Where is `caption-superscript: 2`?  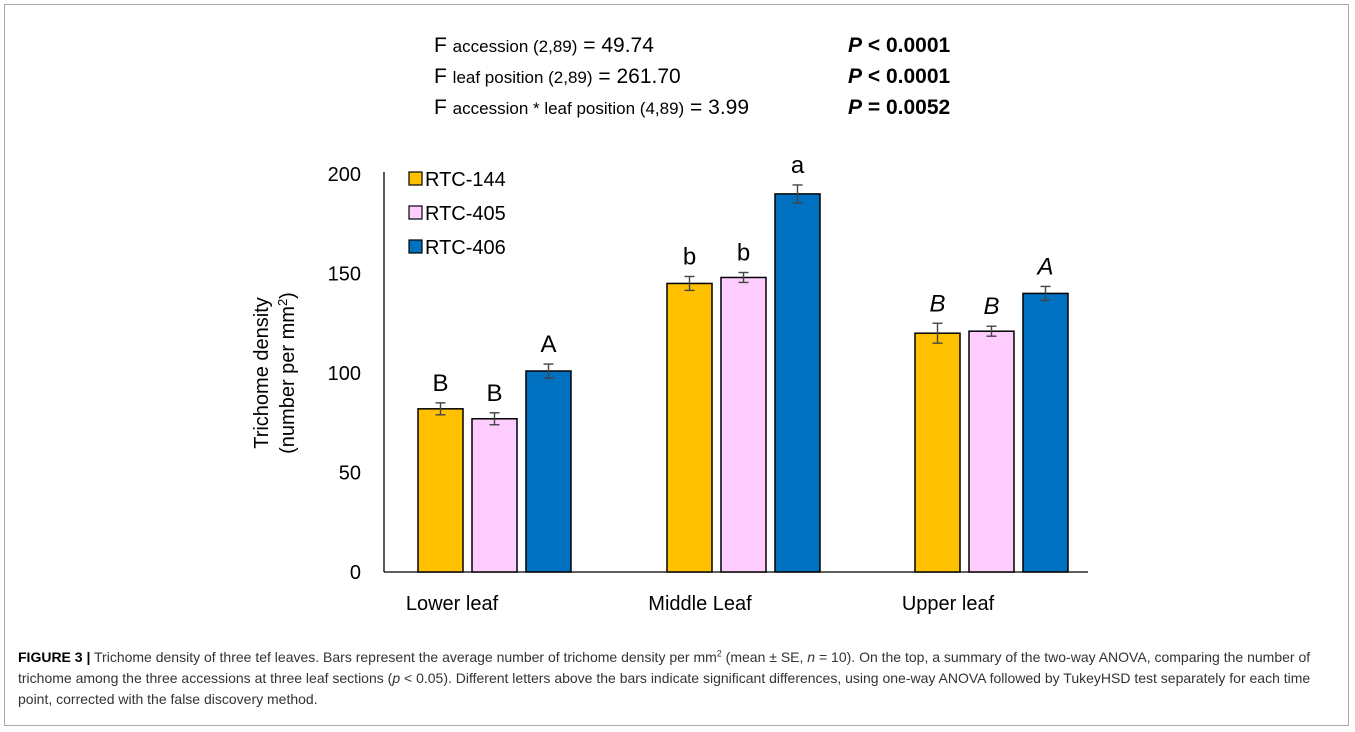 caption-superscript: 2 is located at coordinates (719, 653).